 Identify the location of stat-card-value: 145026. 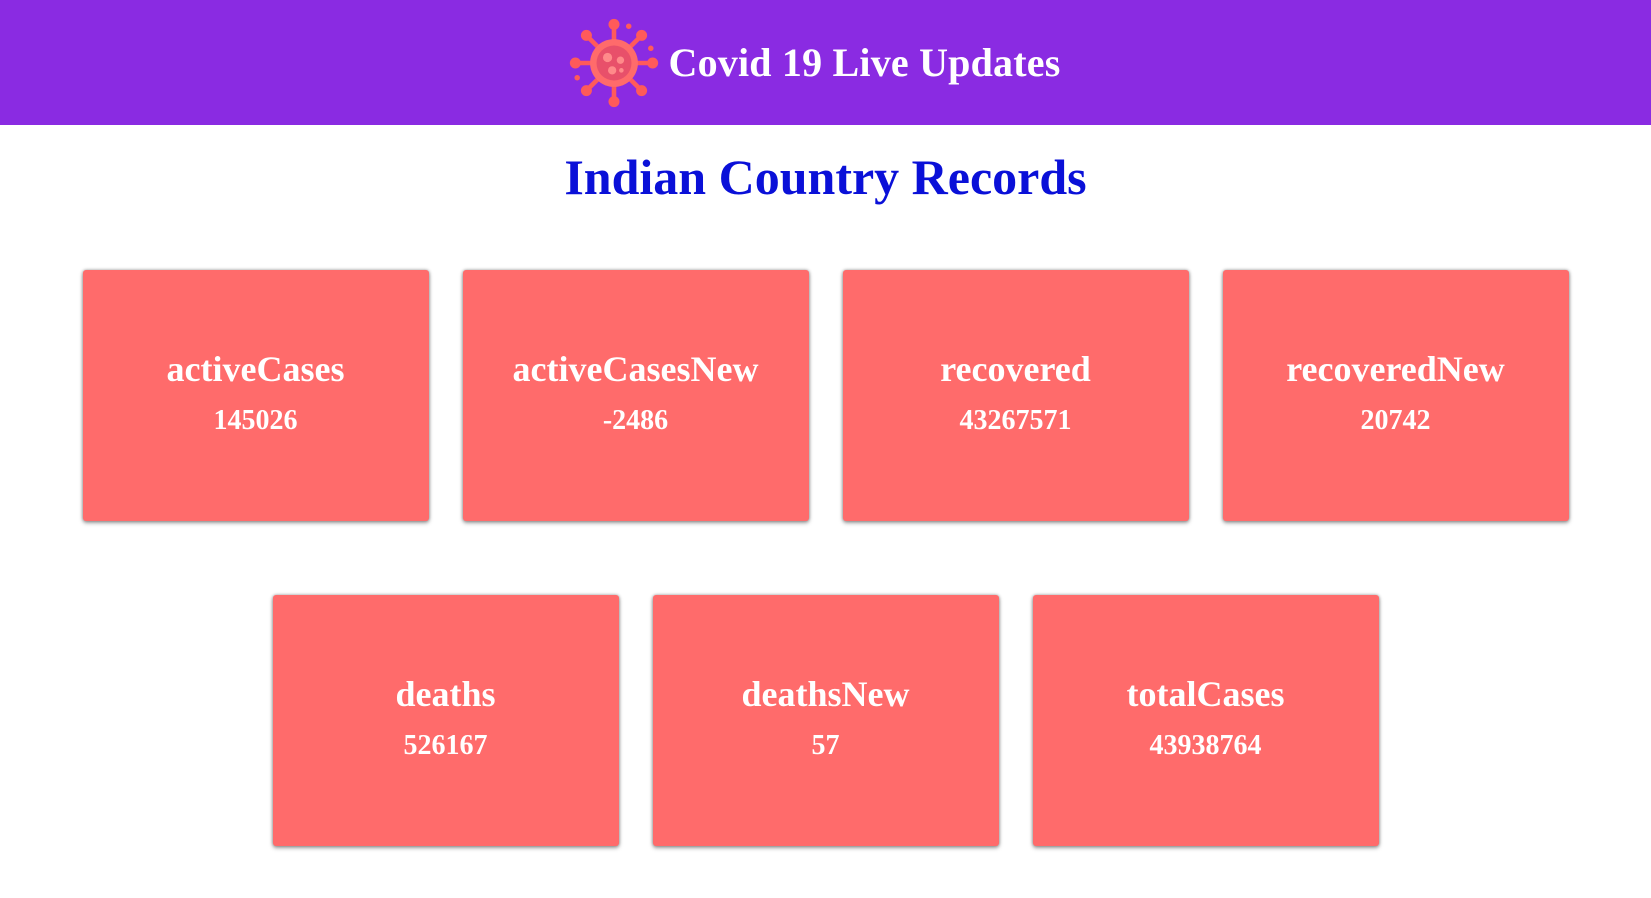
(255, 420).